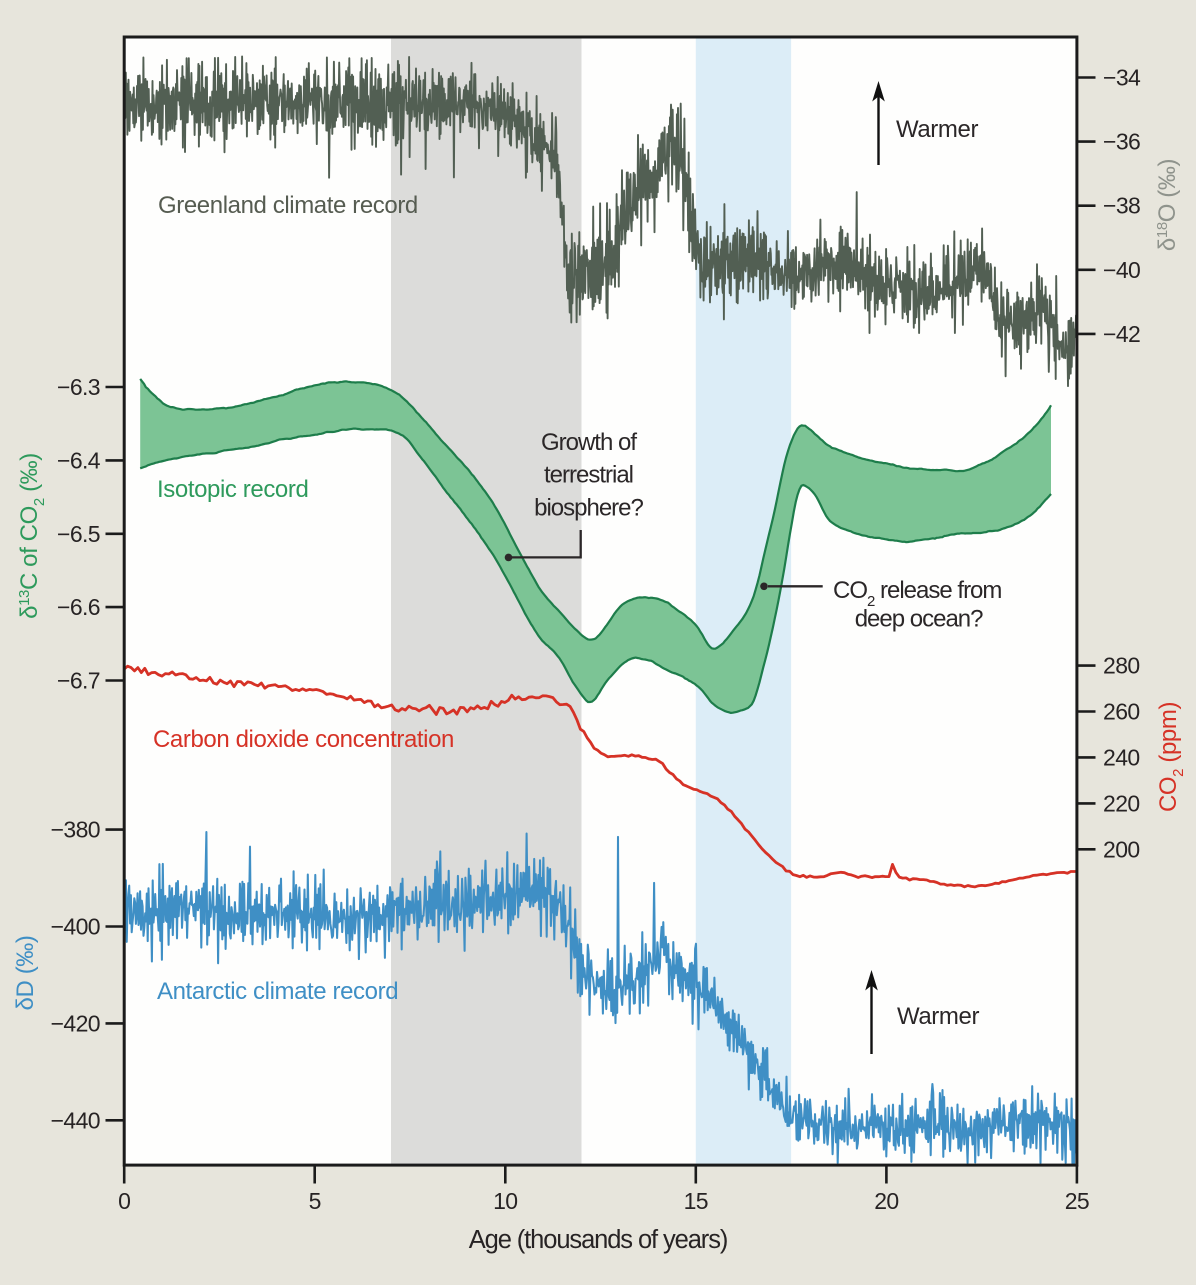  What do you see at coordinates (25, 973) in the screenshot?
I see `svg-text: δD (‰)` at bounding box center [25, 973].